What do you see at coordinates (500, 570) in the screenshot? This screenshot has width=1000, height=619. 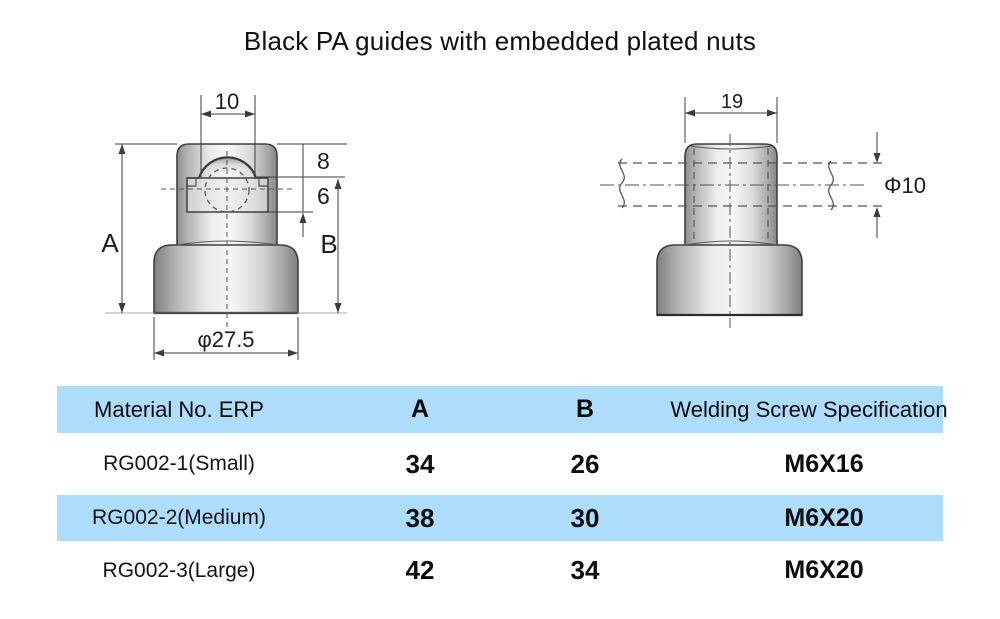 I see `table-row: RG002-3(Large) 42 34 M6X20` at bounding box center [500, 570].